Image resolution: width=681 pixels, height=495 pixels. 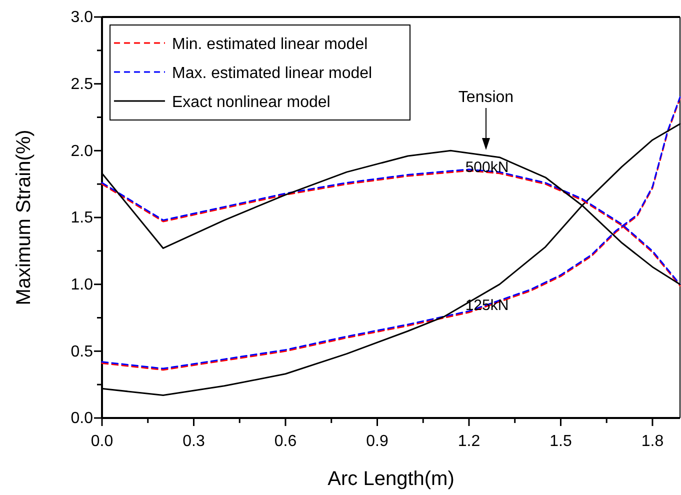 I want to click on y-tick-label: 2.0, so click(x=82, y=151).